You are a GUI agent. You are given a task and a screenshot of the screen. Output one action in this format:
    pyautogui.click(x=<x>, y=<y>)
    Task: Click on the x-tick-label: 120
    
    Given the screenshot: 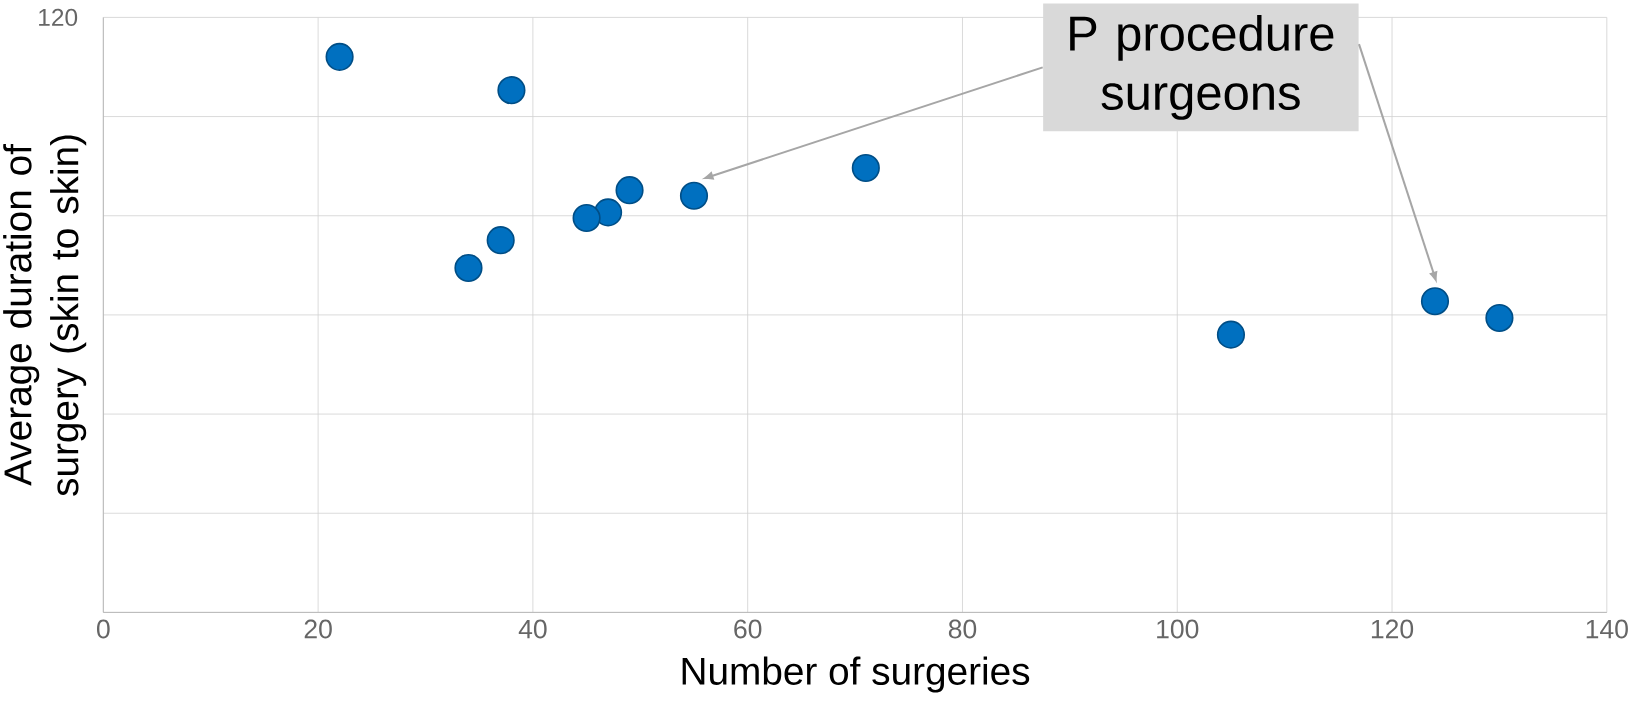 What is the action you would take?
    pyautogui.click(x=1392, y=629)
    